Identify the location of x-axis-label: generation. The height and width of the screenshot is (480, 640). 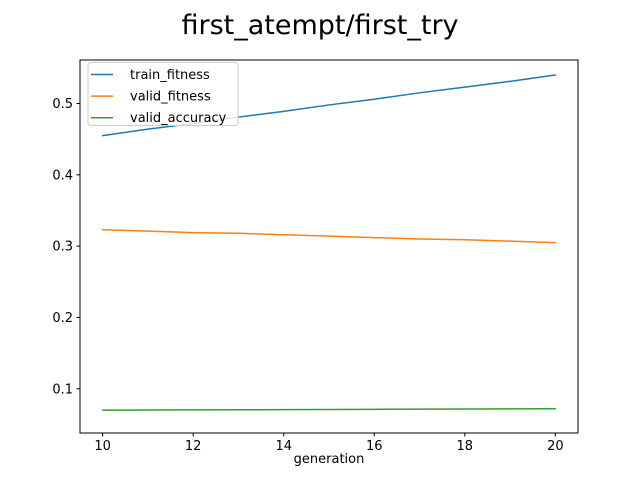
(329, 459).